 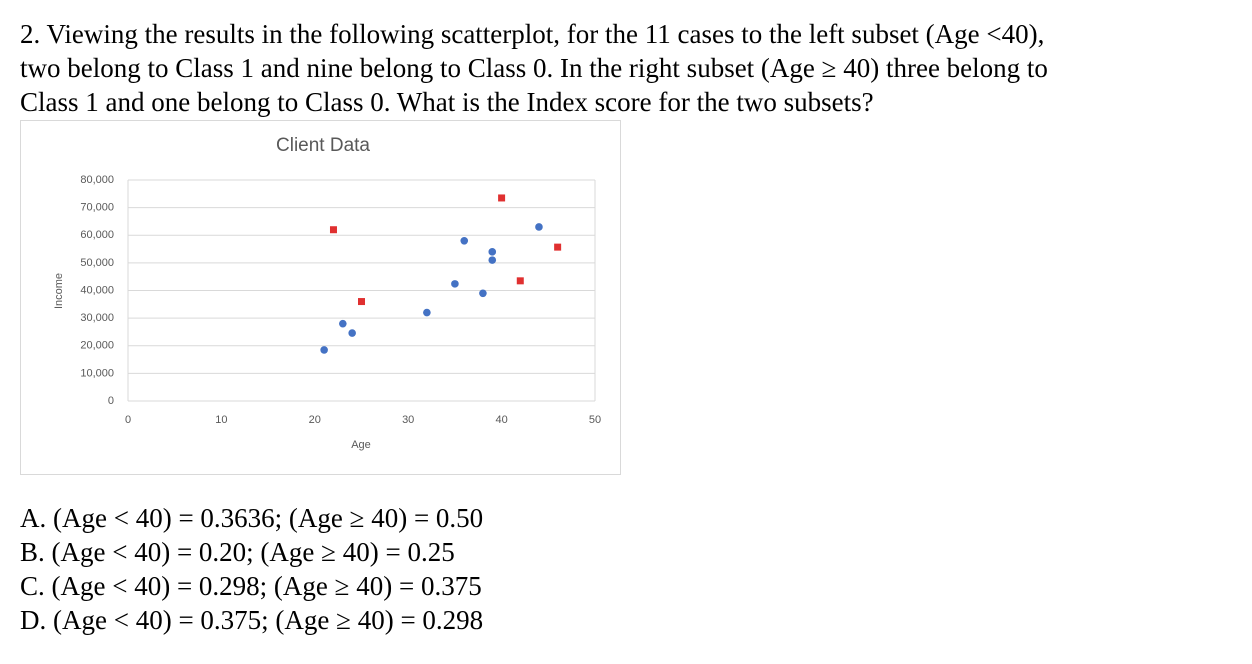 What do you see at coordinates (97, 208) in the screenshot?
I see `y-tick-label: 70,000` at bounding box center [97, 208].